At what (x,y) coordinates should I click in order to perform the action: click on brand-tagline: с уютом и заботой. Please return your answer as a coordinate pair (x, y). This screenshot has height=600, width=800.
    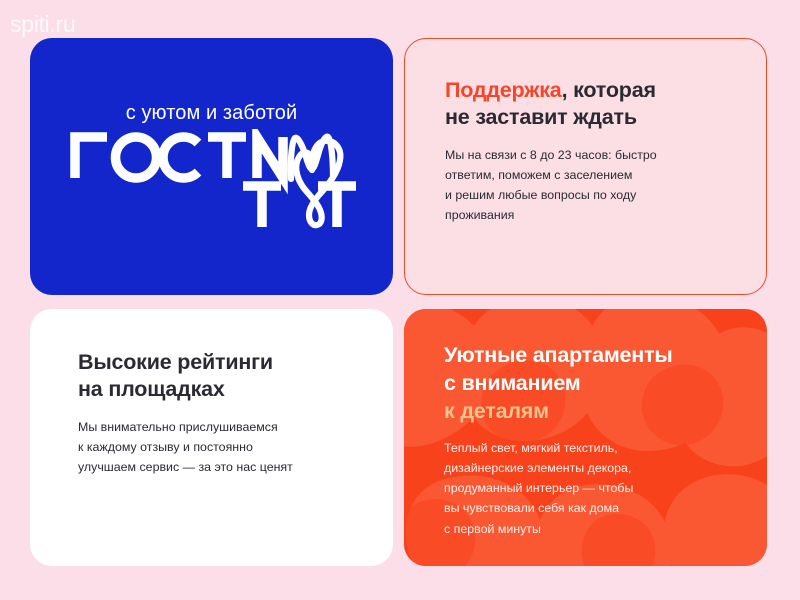
    Looking at the image, I should click on (211, 112).